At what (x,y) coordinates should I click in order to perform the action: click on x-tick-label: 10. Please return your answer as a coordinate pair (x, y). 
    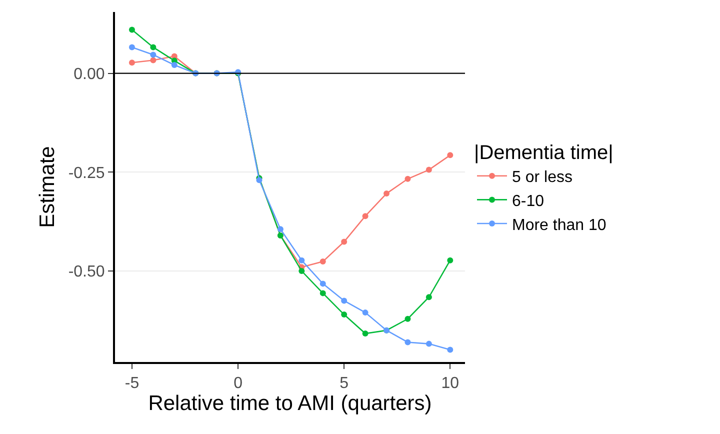
    Looking at the image, I should click on (450, 383).